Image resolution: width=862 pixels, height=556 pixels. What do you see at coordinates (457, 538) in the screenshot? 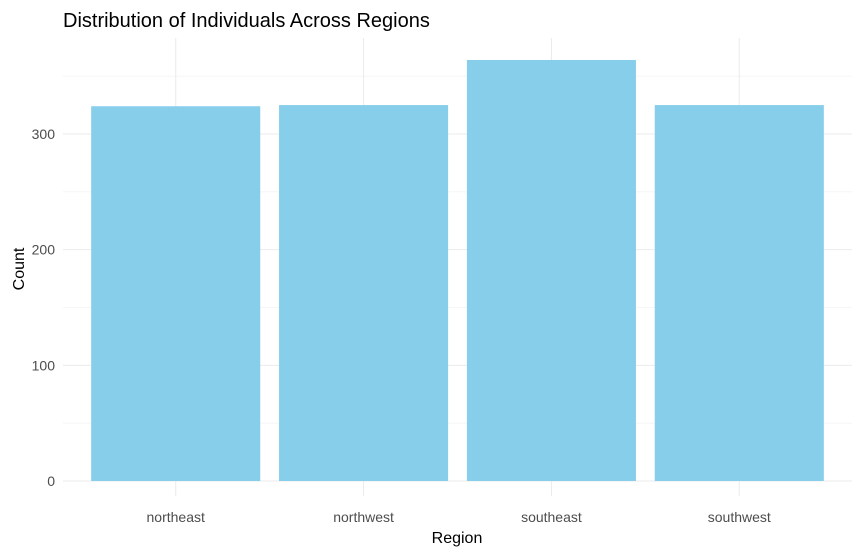
I see `x-axis-title: Region` at bounding box center [457, 538].